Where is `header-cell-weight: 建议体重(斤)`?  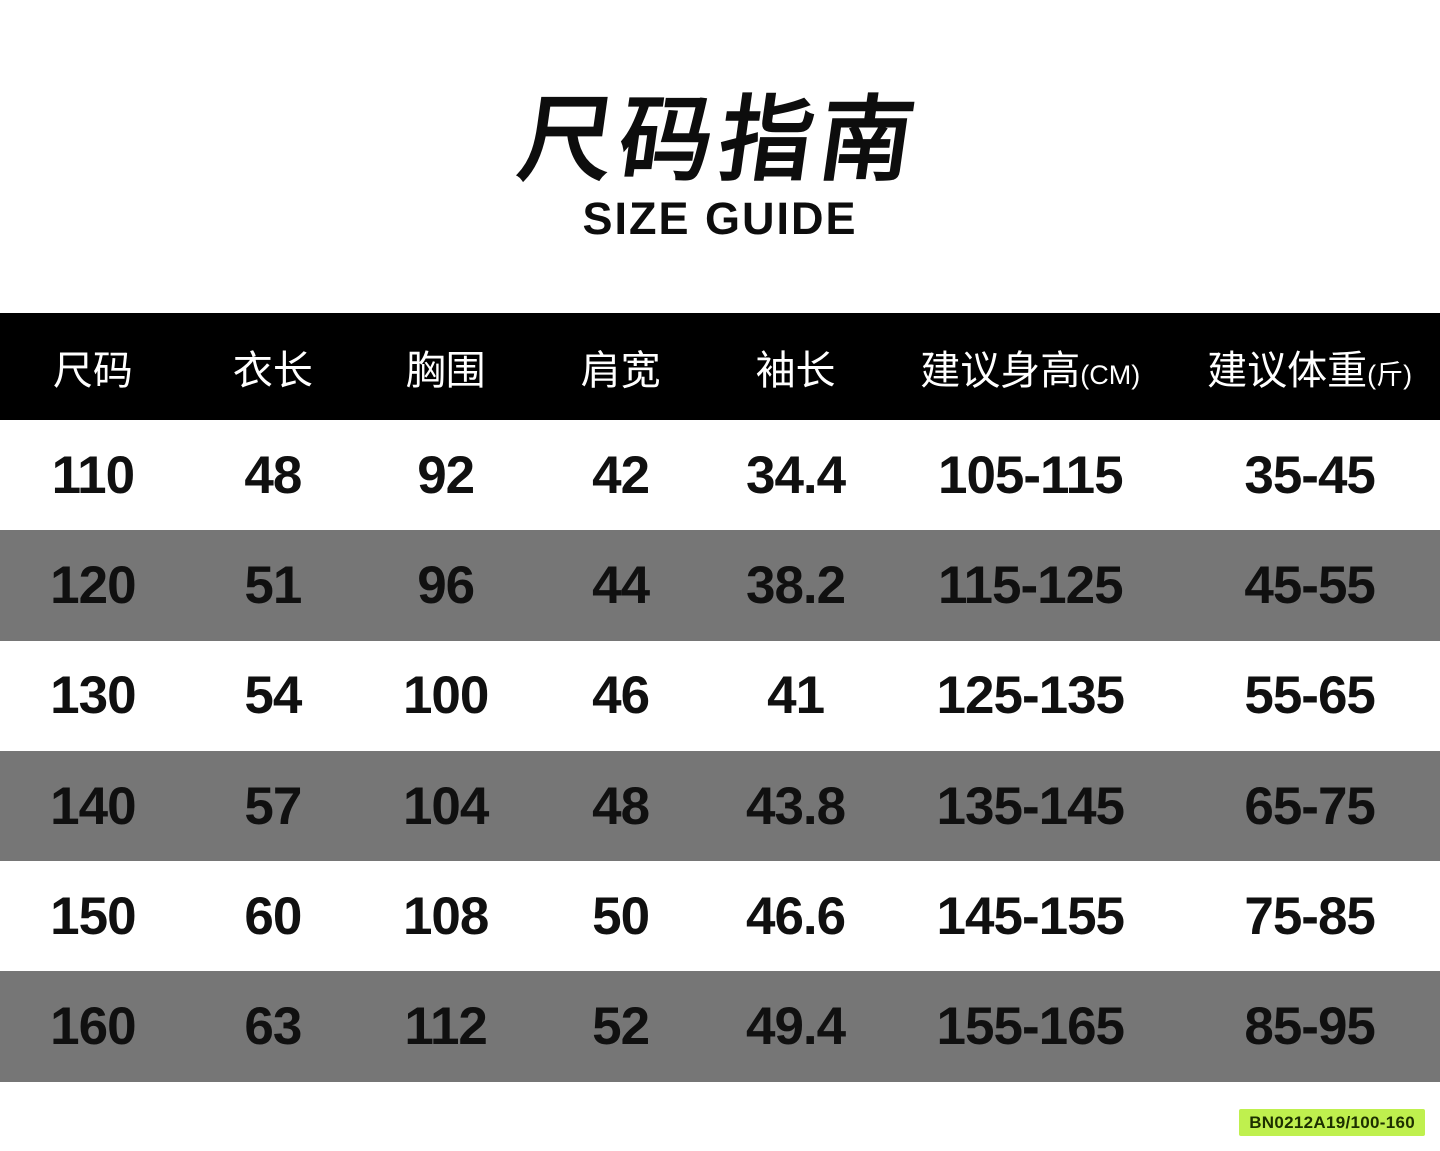 header-cell-weight: 建议体重(斤) is located at coordinates (1309, 367).